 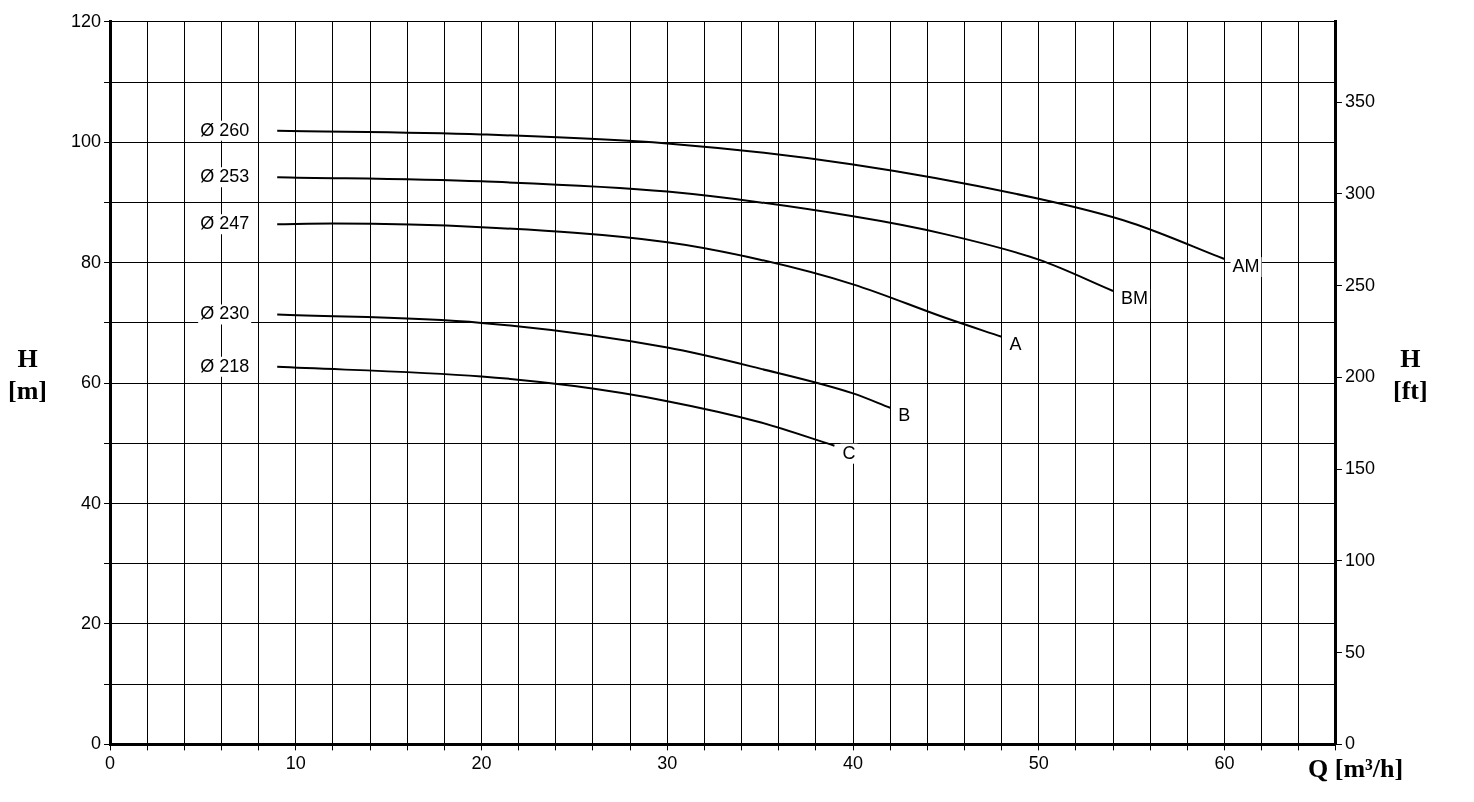 What do you see at coordinates (225, 313) in the screenshot?
I see `series-label: Ø 230` at bounding box center [225, 313].